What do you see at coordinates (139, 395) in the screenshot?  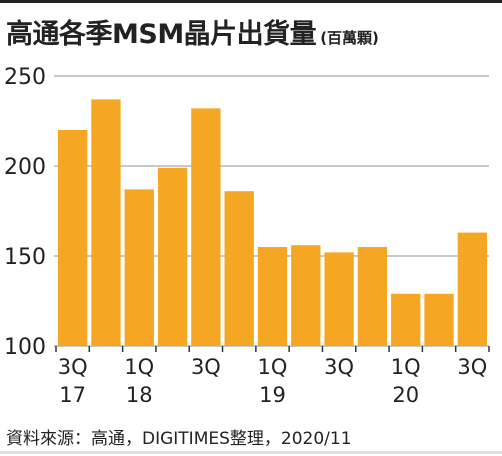 I see `x-tick-label-year: 18` at bounding box center [139, 395].